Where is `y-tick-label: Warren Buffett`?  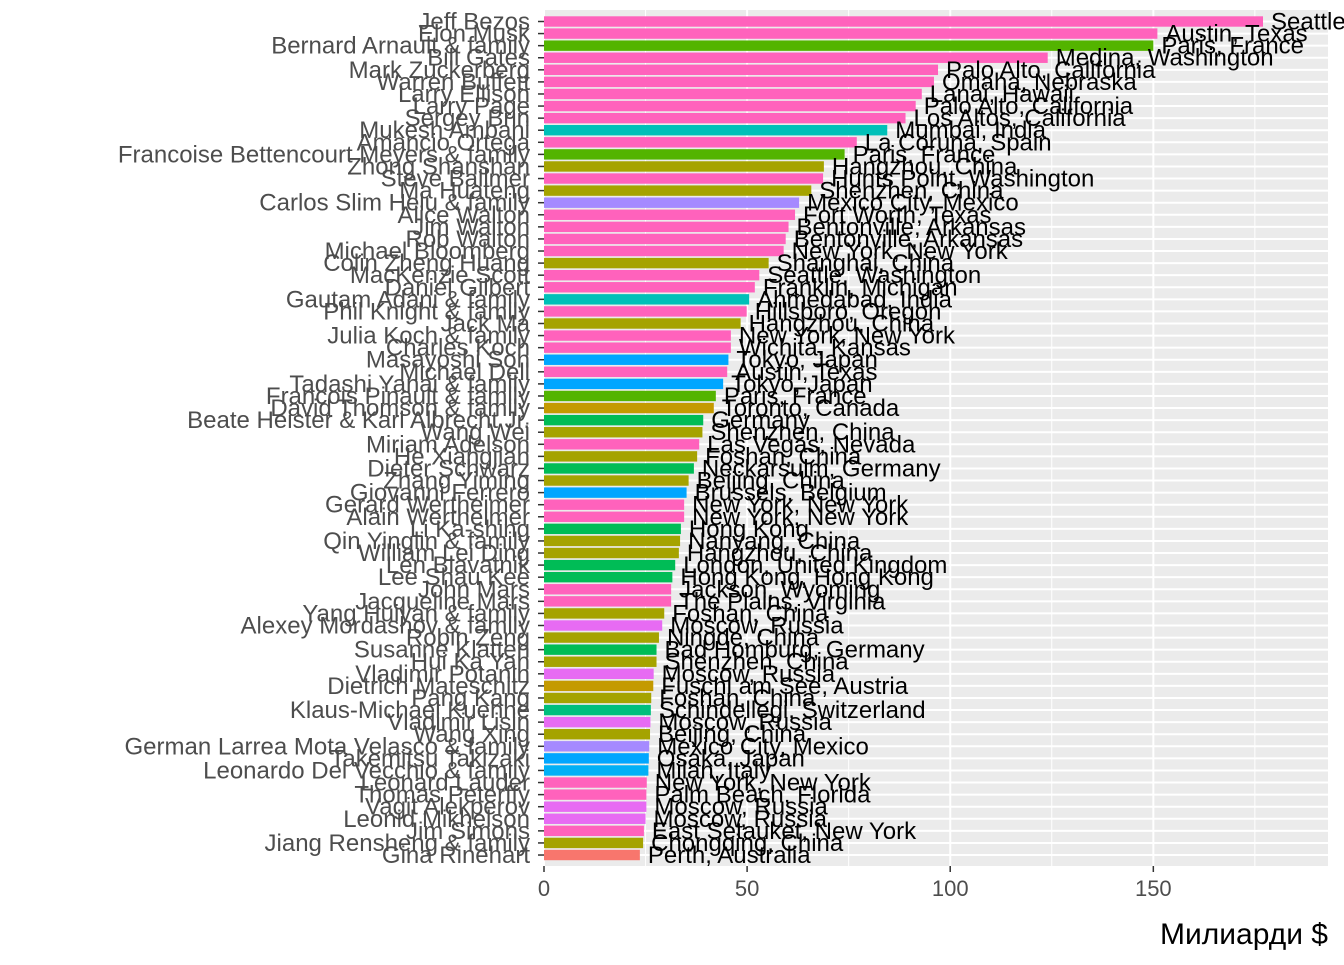
y-tick-label: Warren Buffett is located at coordinates (454, 82).